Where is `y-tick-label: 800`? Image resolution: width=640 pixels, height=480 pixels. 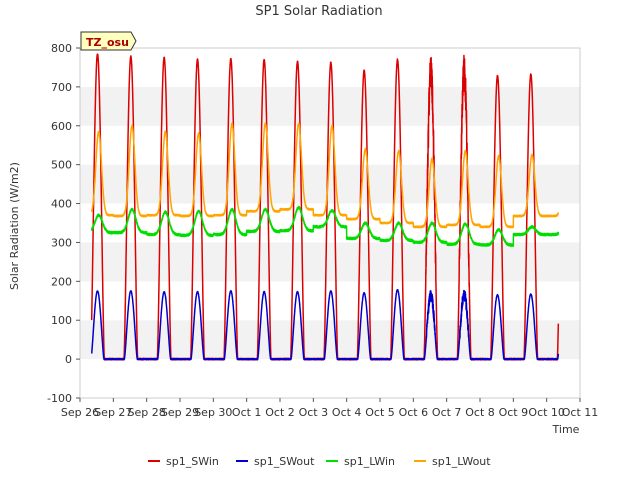
y-tick-label: 800 is located at coordinates (61, 48).